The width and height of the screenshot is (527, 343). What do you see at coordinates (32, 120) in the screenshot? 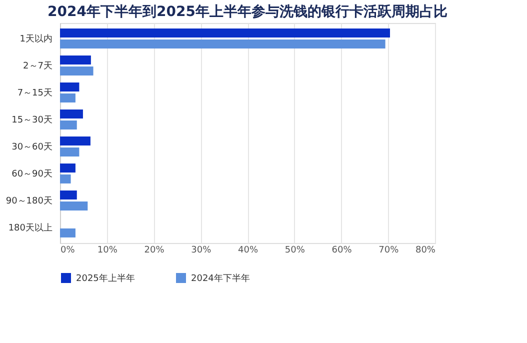
I see `y-tick-label: 15～30天` at bounding box center [32, 120].